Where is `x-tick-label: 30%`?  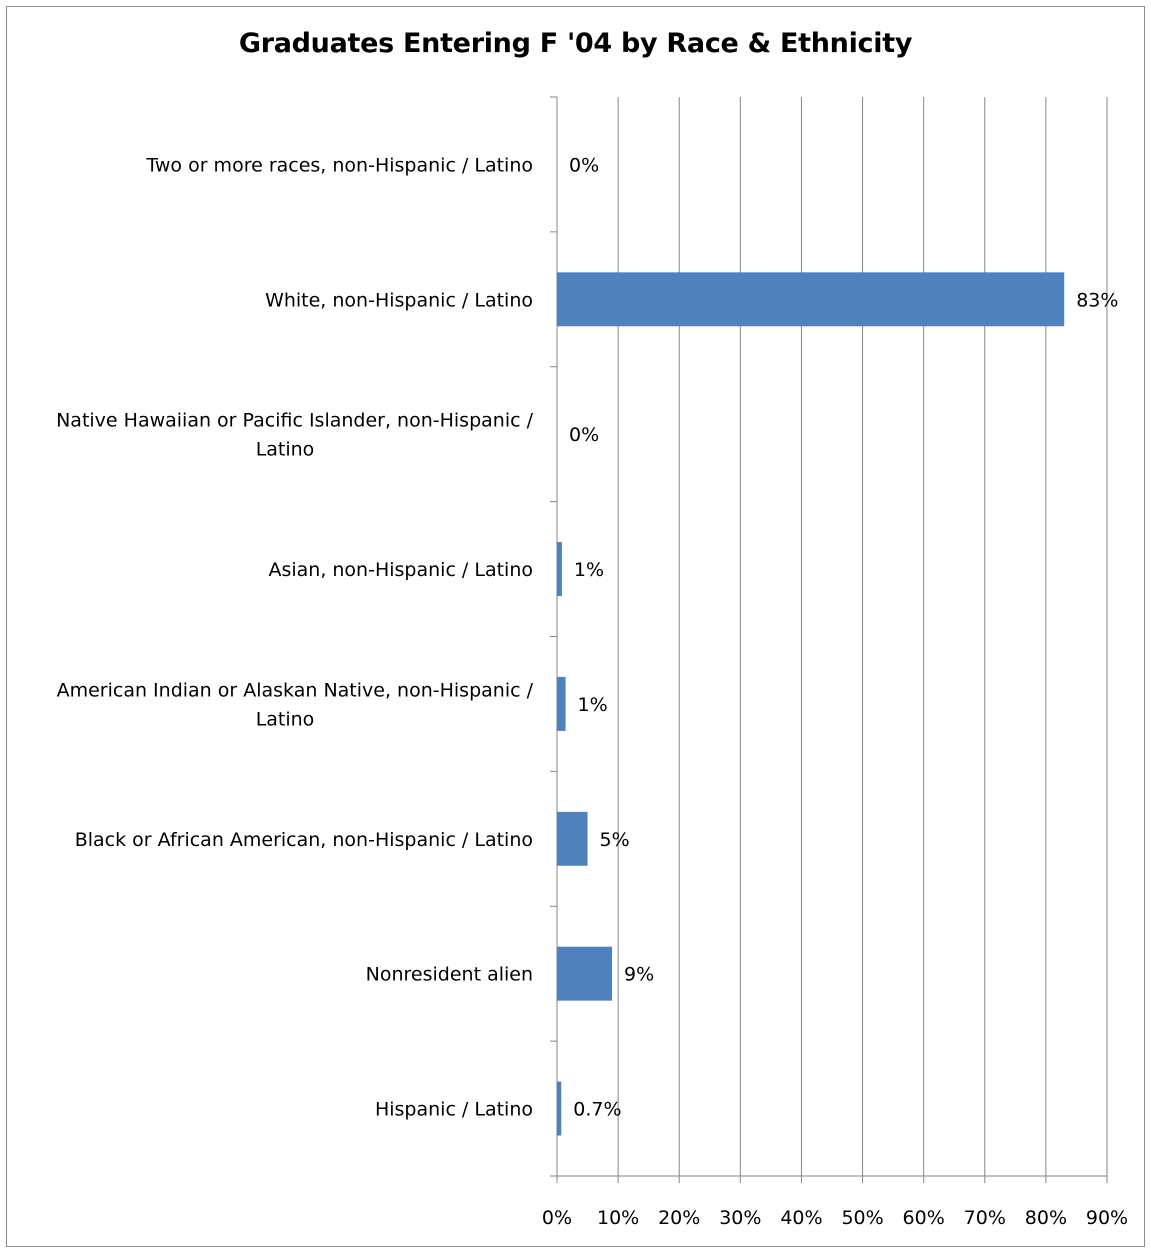 x-tick-label: 30% is located at coordinates (740, 1218).